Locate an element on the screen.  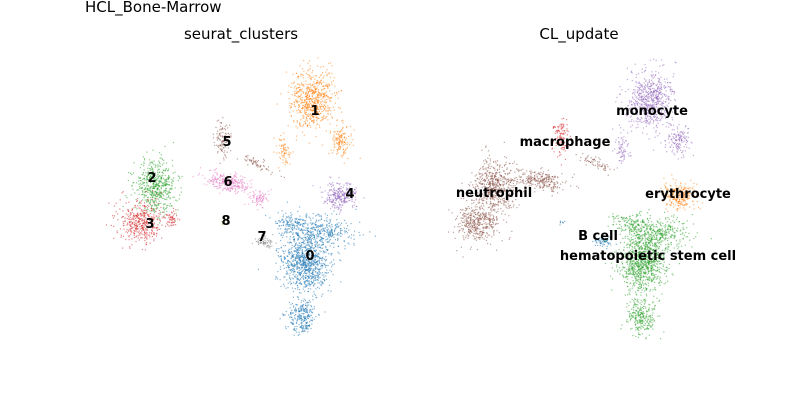
cluster-points-neutrophil is located at coordinates (531, 199).